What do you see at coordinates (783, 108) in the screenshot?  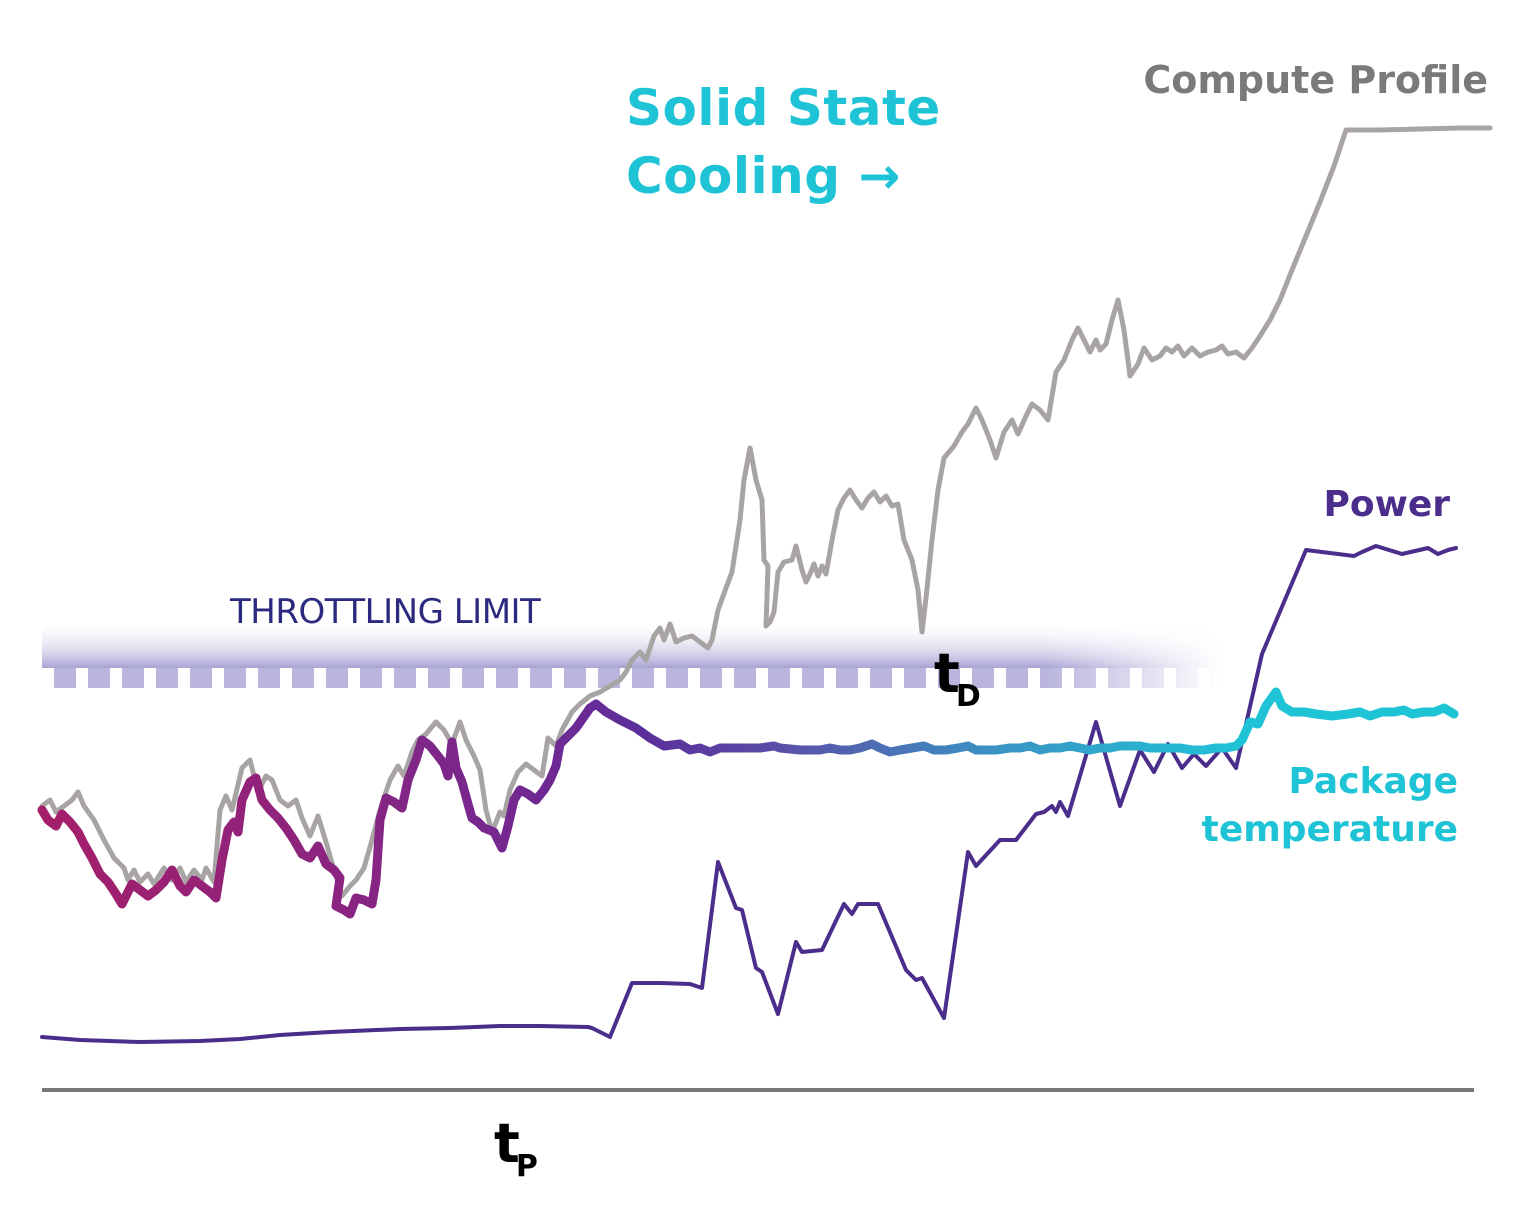 I see `solid-state-text: Solid State` at bounding box center [783, 108].